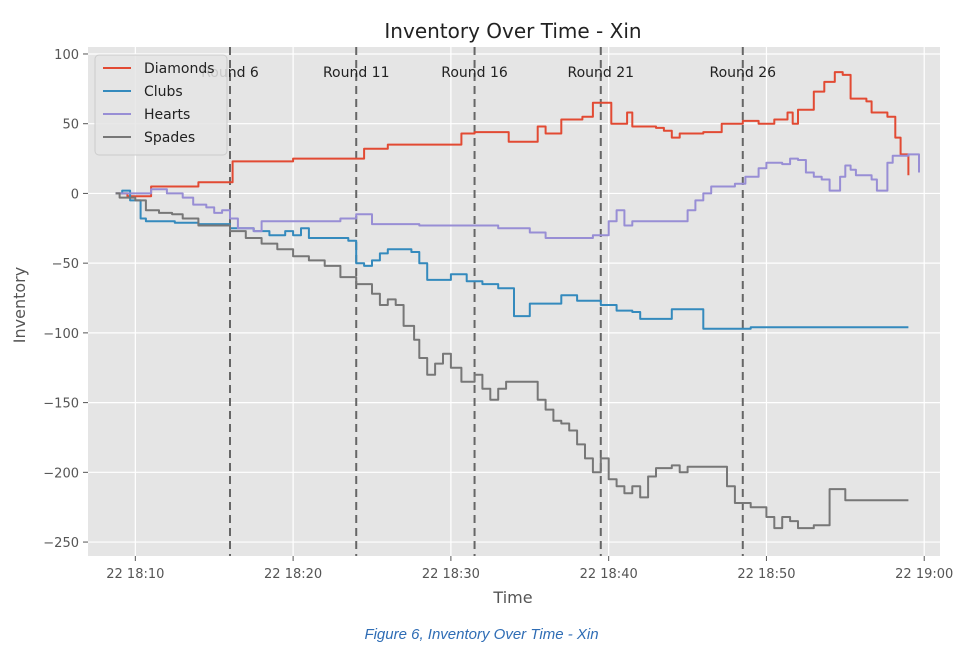 The image size is (963, 658). What do you see at coordinates (75, 194) in the screenshot?
I see `y-tick-label: 0` at bounding box center [75, 194].